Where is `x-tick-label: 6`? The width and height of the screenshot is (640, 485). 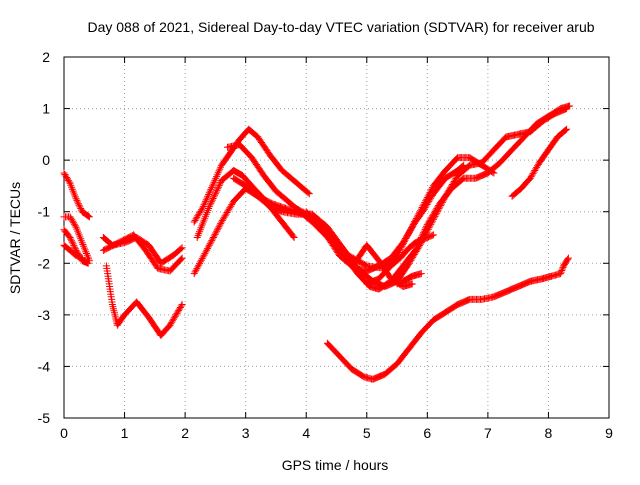
x-tick-label: 6 is located at coordinates (427, 433).